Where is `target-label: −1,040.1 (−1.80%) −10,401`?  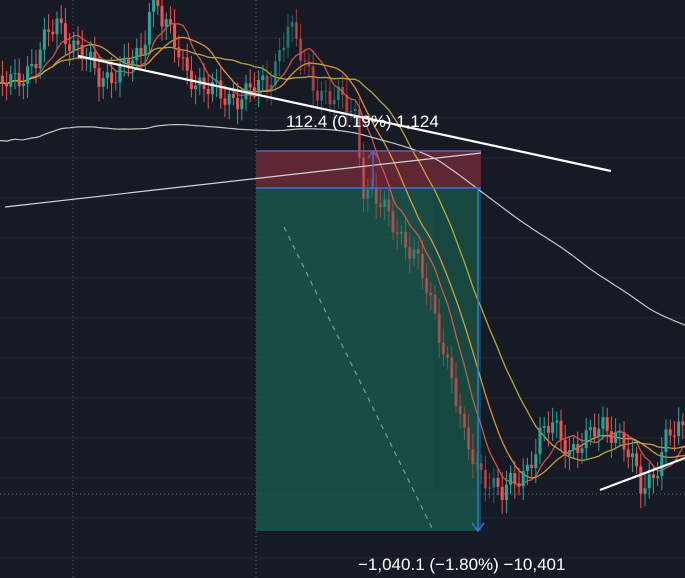
target-label: −1,040.1 (−1.80%) −10,401 is located at coordinates (461, 564).